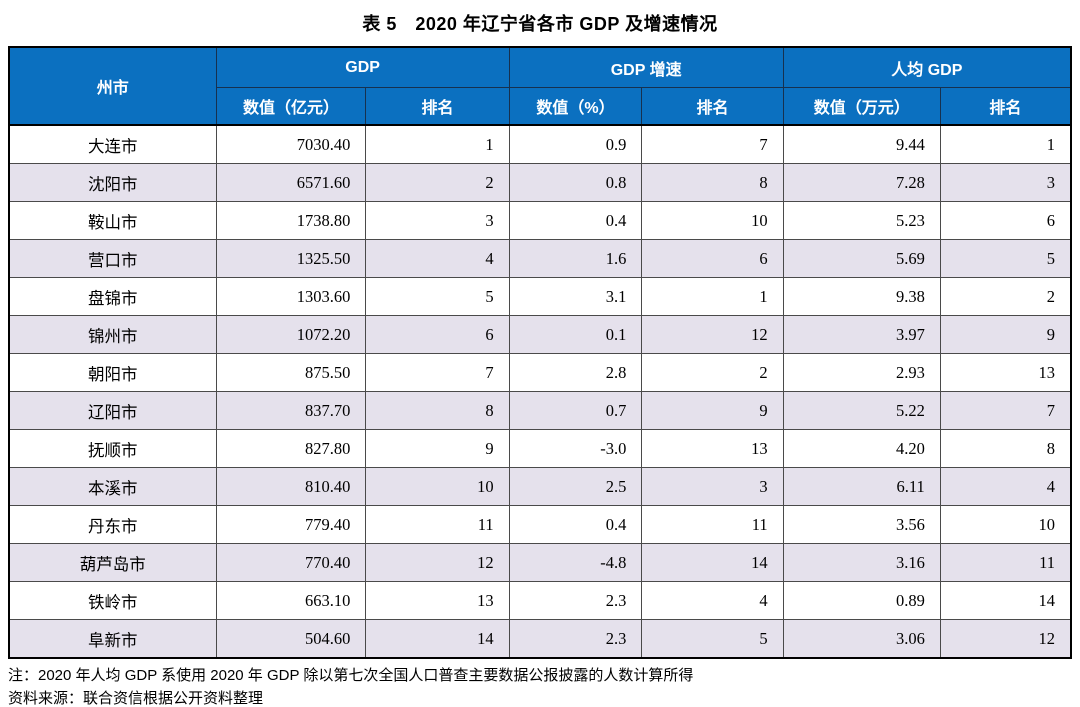 This screenshot has width=1080, height=707. What do you see at coordinates (861, 220) in the screenshot?
I see `per-capita-cell: 5.23` at bounding box center [861, 220].